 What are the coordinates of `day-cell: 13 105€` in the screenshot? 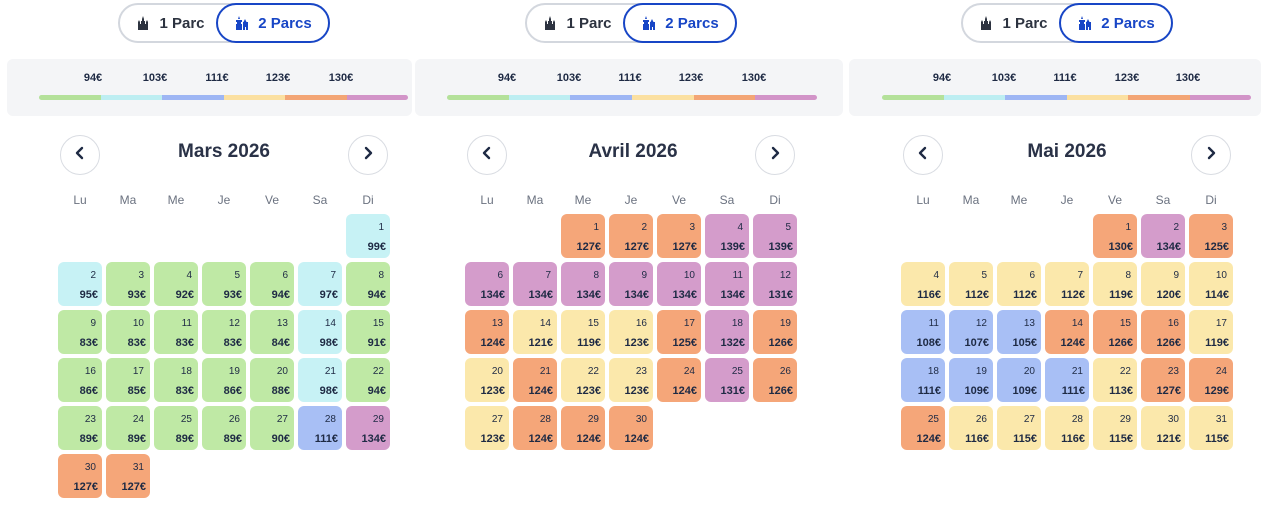 It's located at (1019, 332).